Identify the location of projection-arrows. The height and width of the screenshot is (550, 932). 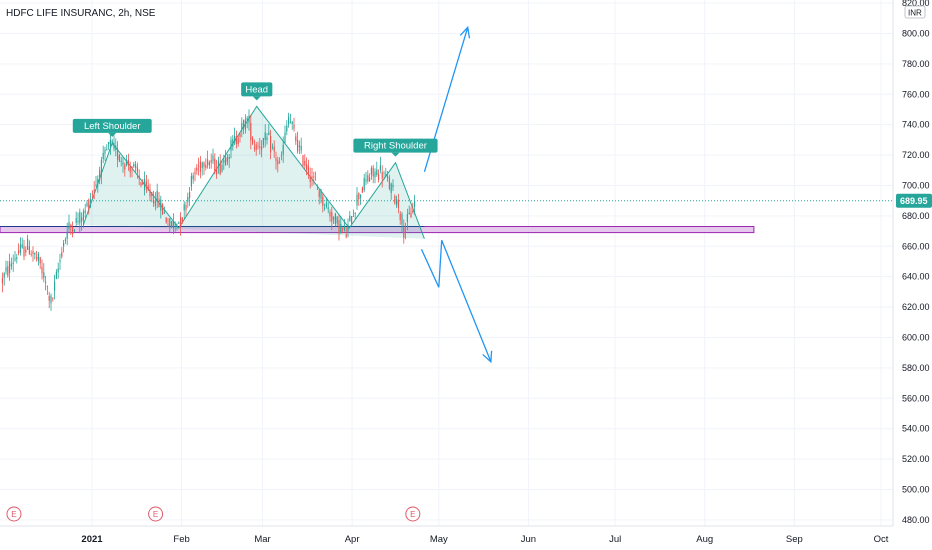
(456, 194).